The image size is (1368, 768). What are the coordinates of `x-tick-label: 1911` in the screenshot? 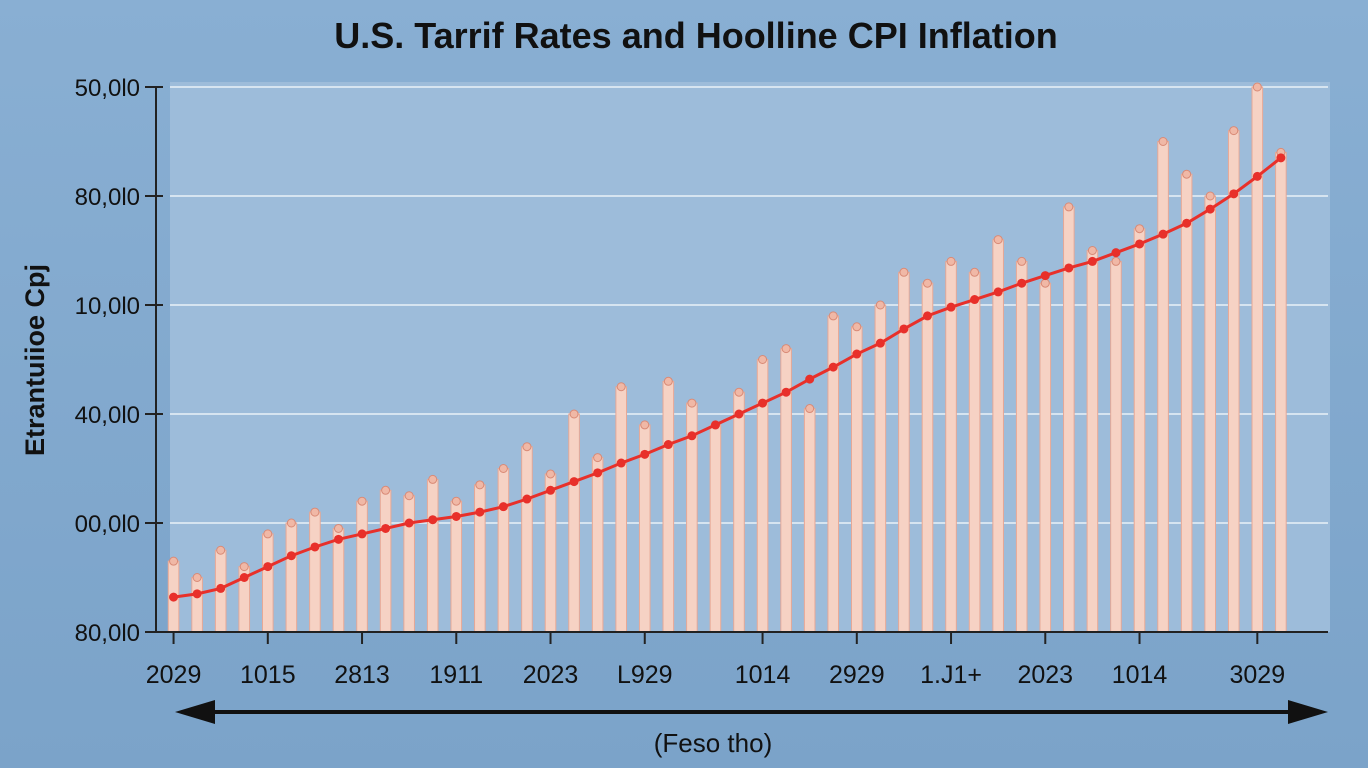 It's located at (456, 675).